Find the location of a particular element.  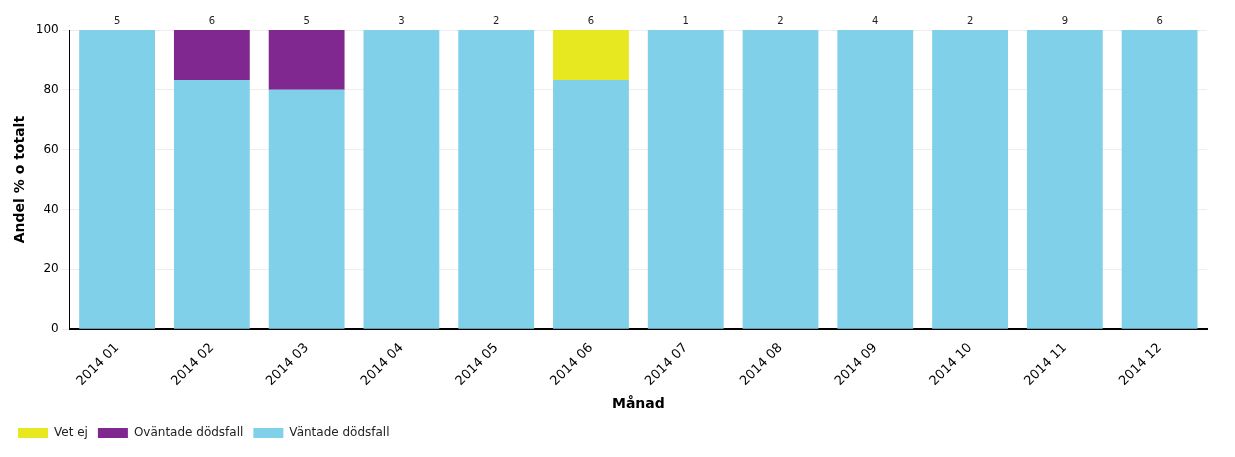

legend-label: Vet ej is located at coordinates (71, 432).